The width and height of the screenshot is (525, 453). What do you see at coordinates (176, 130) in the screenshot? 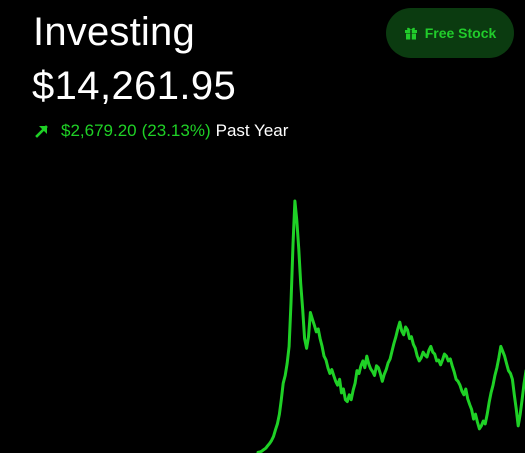
I see `change-percent: (23.13%)` at bounding box center [176, 130].